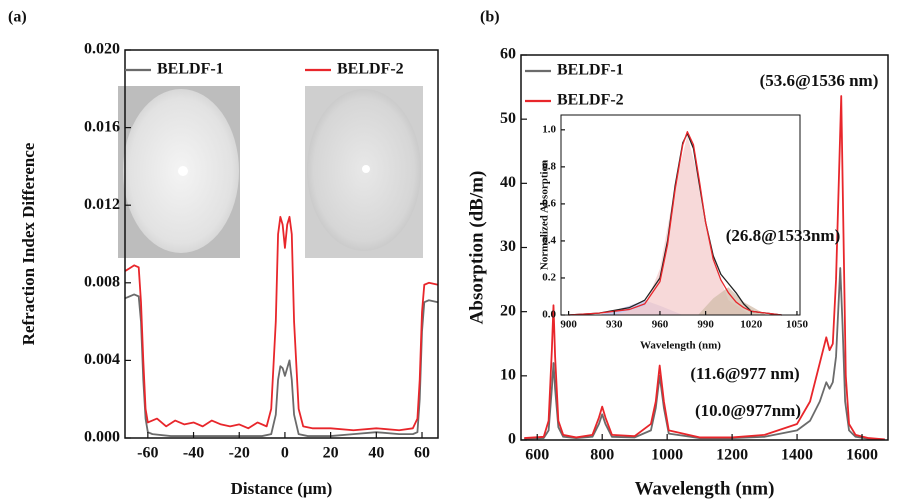 The width and height of the screenshot is (897, 503). I want to click on x-tick-label: 1400, so click(797, 455).